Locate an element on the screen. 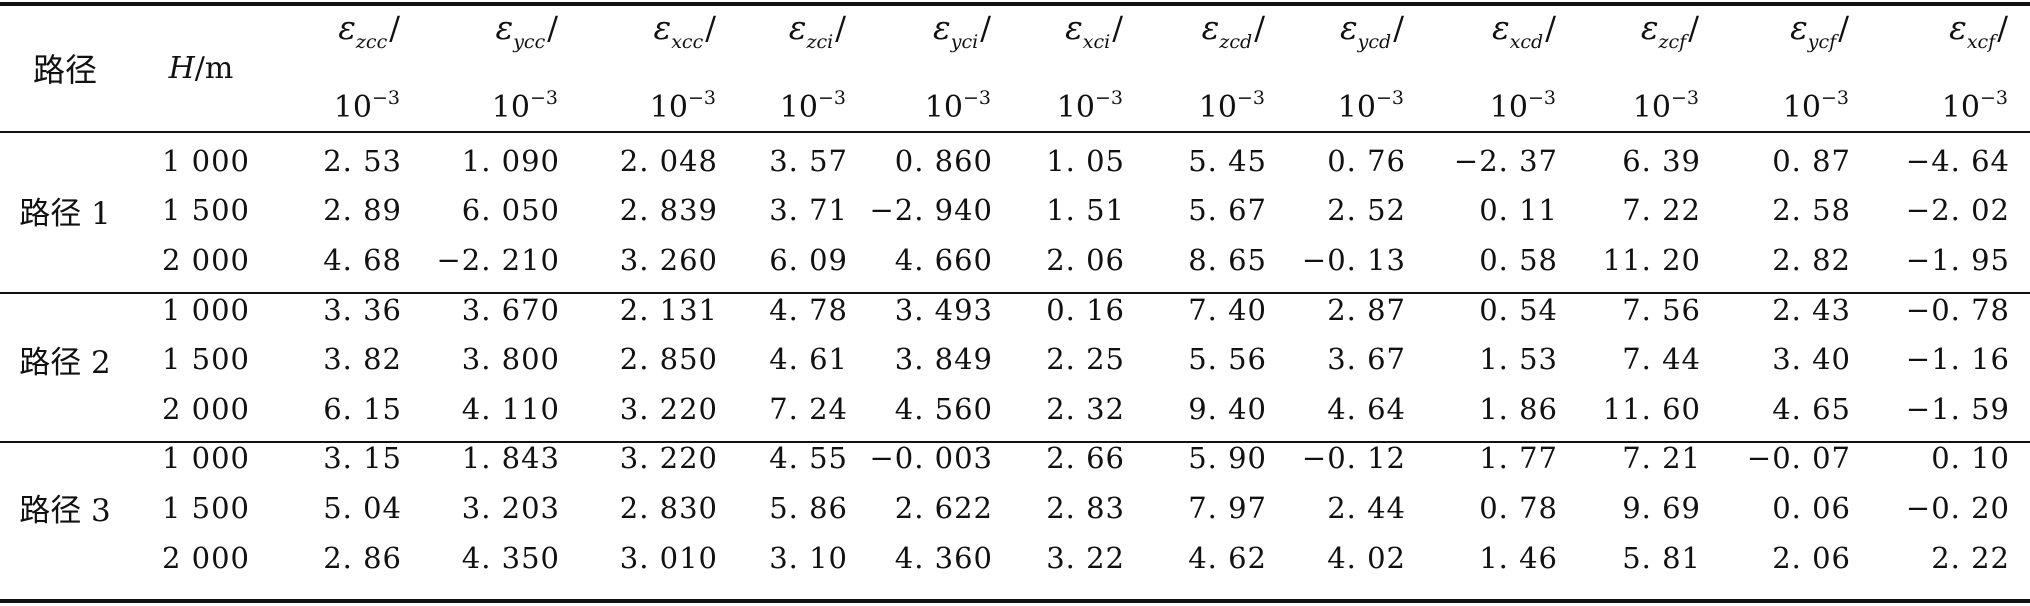 The width and height of the screenshot is (2030, 606). strain-subscript: ycc is located at coordinates (529, 42).